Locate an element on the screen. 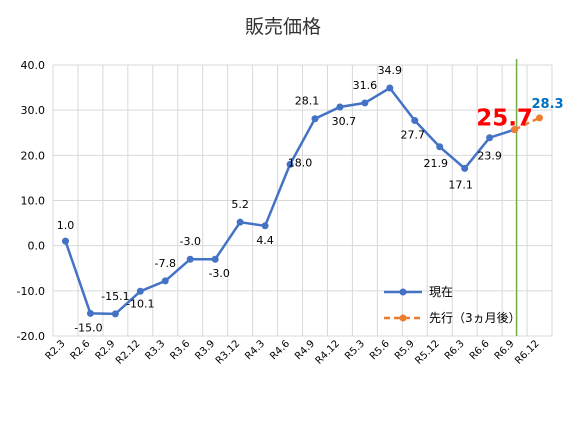  data-label: -10.1 is located at coordinates (140, 303).